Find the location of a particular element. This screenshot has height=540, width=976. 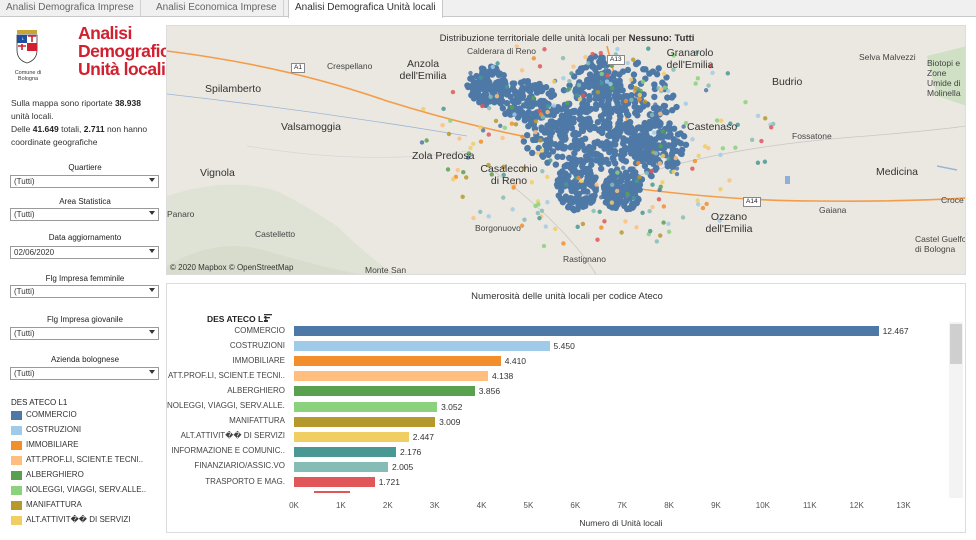

x-axis-tick: 7K is located at coordinates (622, 505).